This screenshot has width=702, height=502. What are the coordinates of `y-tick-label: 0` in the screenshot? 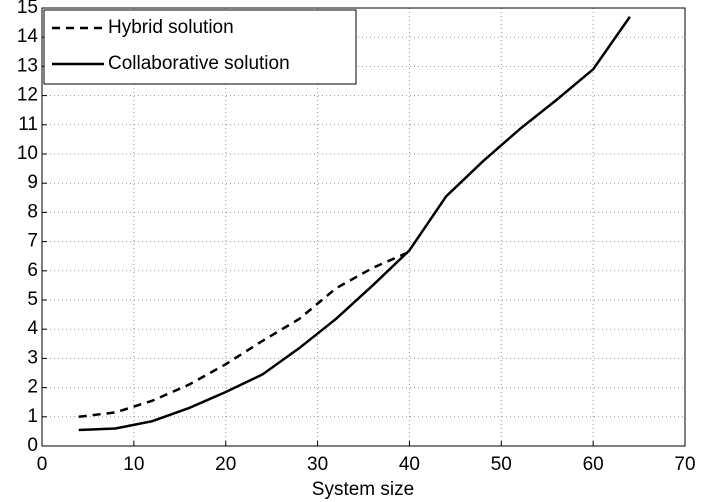 It's located at (32, 445).